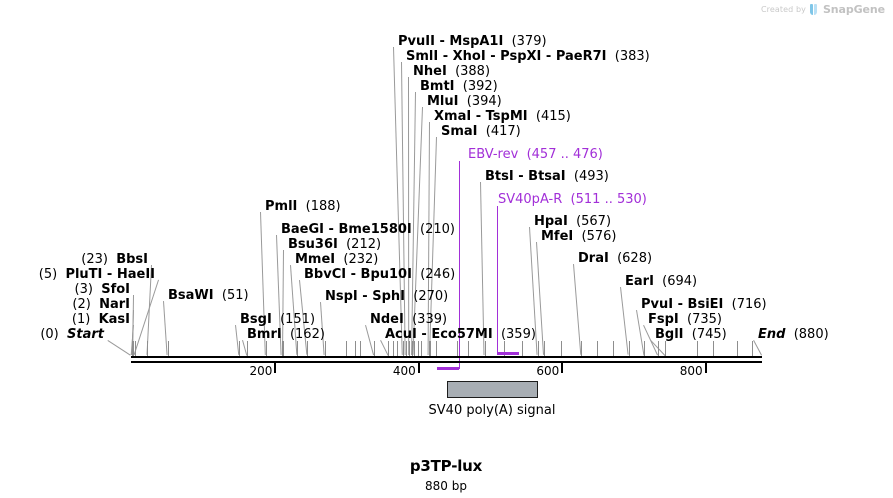  I want to click on enzyme-label-bsu36i: Bsu36I (212), so click(334, 244).